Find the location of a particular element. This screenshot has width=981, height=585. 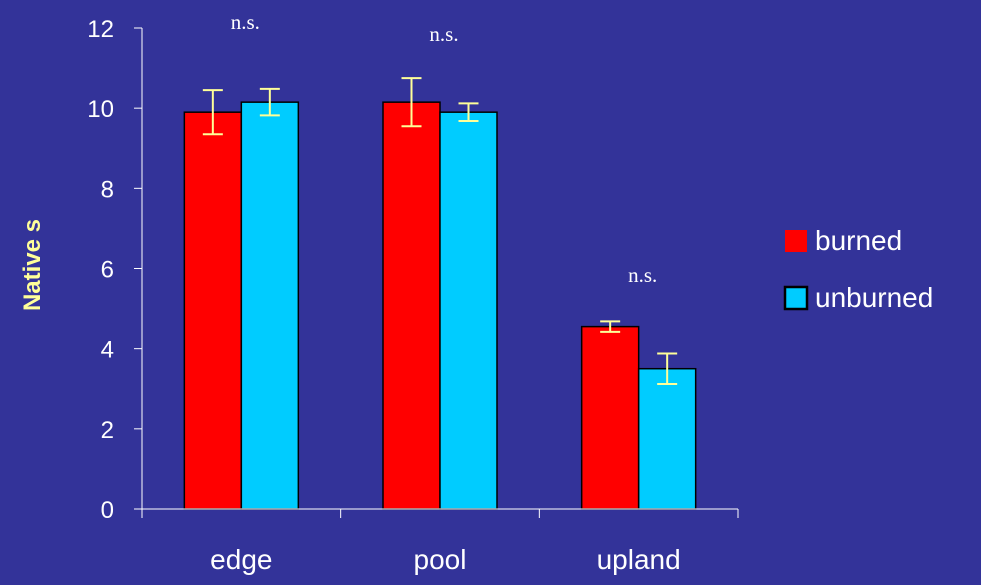

bar-burned-upland is located at coordinates (610, 417).